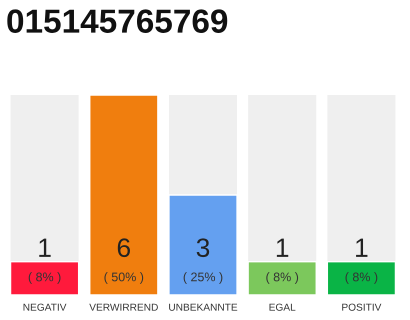 This screenshot has height=320, width=410. What do you see at coordinates (203, 248) in the screenshot?
I see `data-label: 3` at bounding box center [203, 248].